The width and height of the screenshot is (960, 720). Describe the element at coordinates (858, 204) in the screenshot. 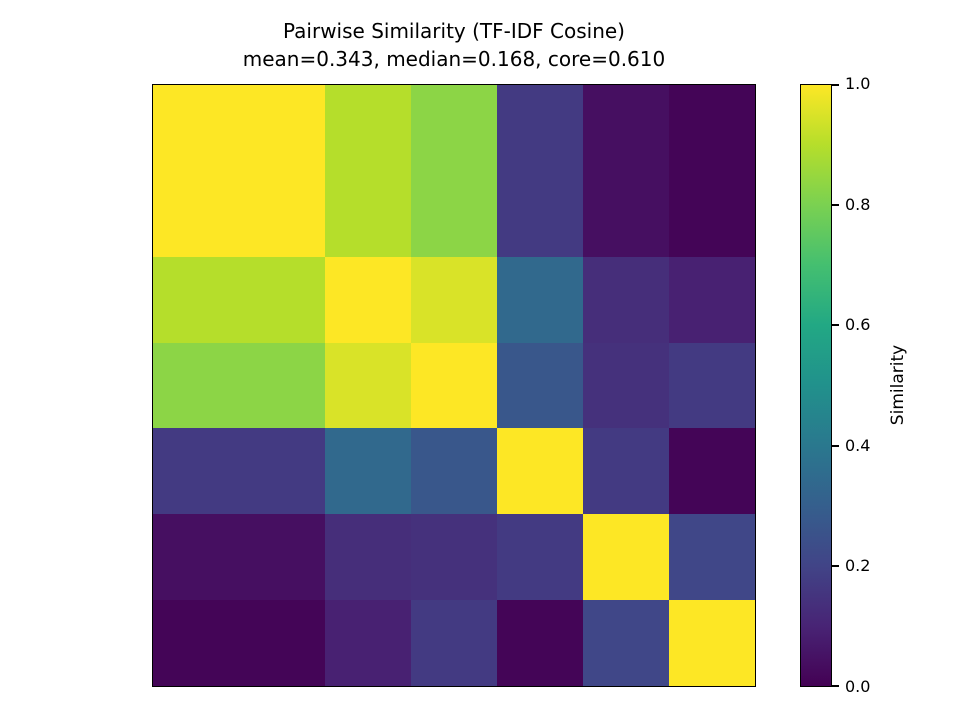

I see `colorbar-tick-label: 0.8` at that location.